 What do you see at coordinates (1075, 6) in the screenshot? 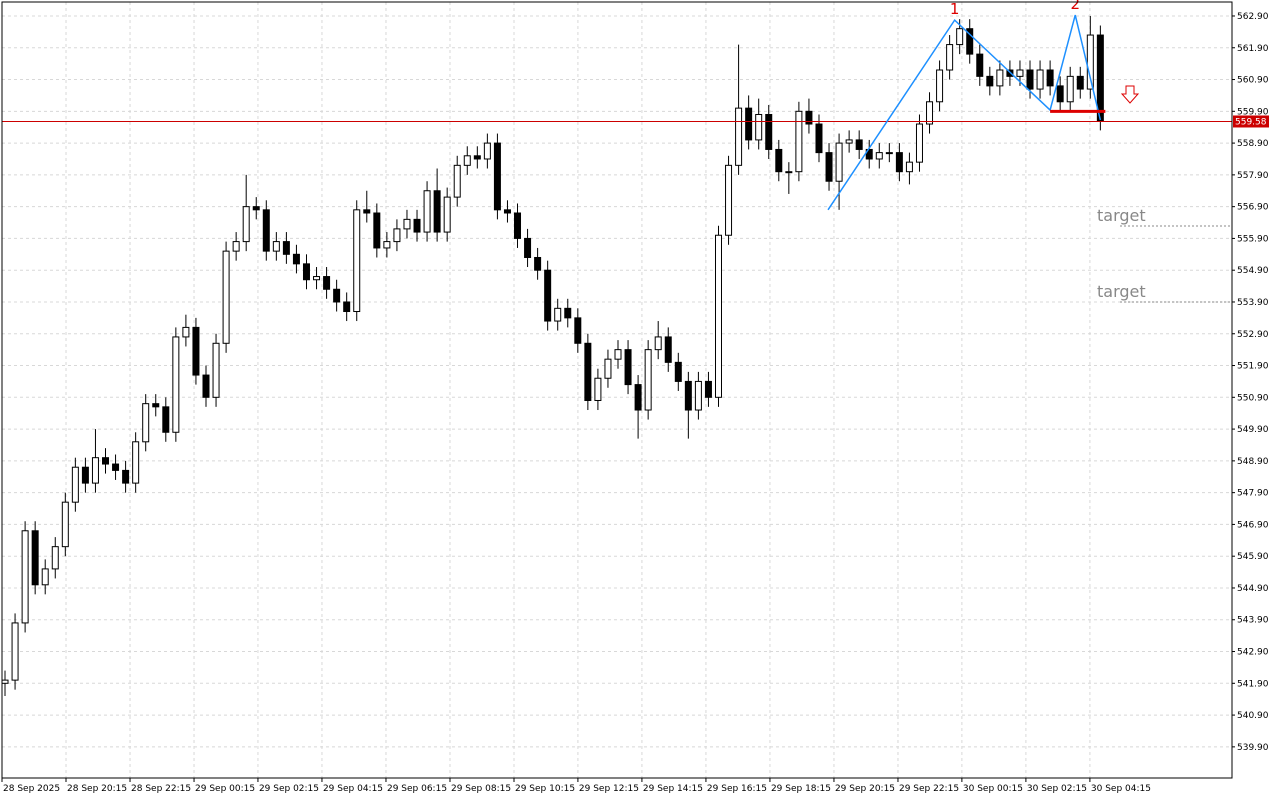
I see `peak-label: 2` at bounding box center [1075, 6].